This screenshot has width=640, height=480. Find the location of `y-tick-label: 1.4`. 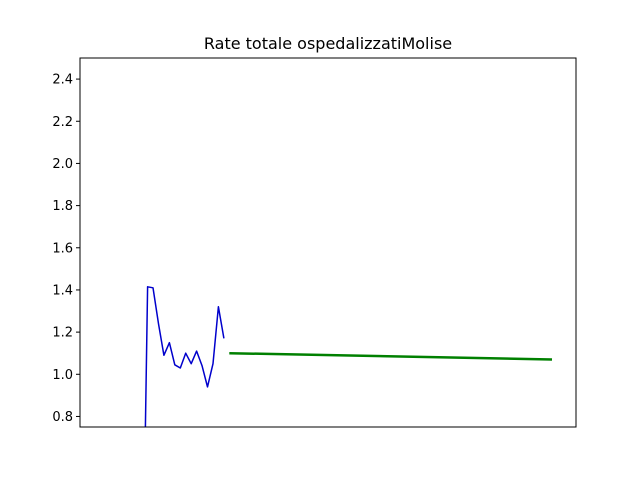

y-tick-label: 1.4 is located at coordinates (62, 290).